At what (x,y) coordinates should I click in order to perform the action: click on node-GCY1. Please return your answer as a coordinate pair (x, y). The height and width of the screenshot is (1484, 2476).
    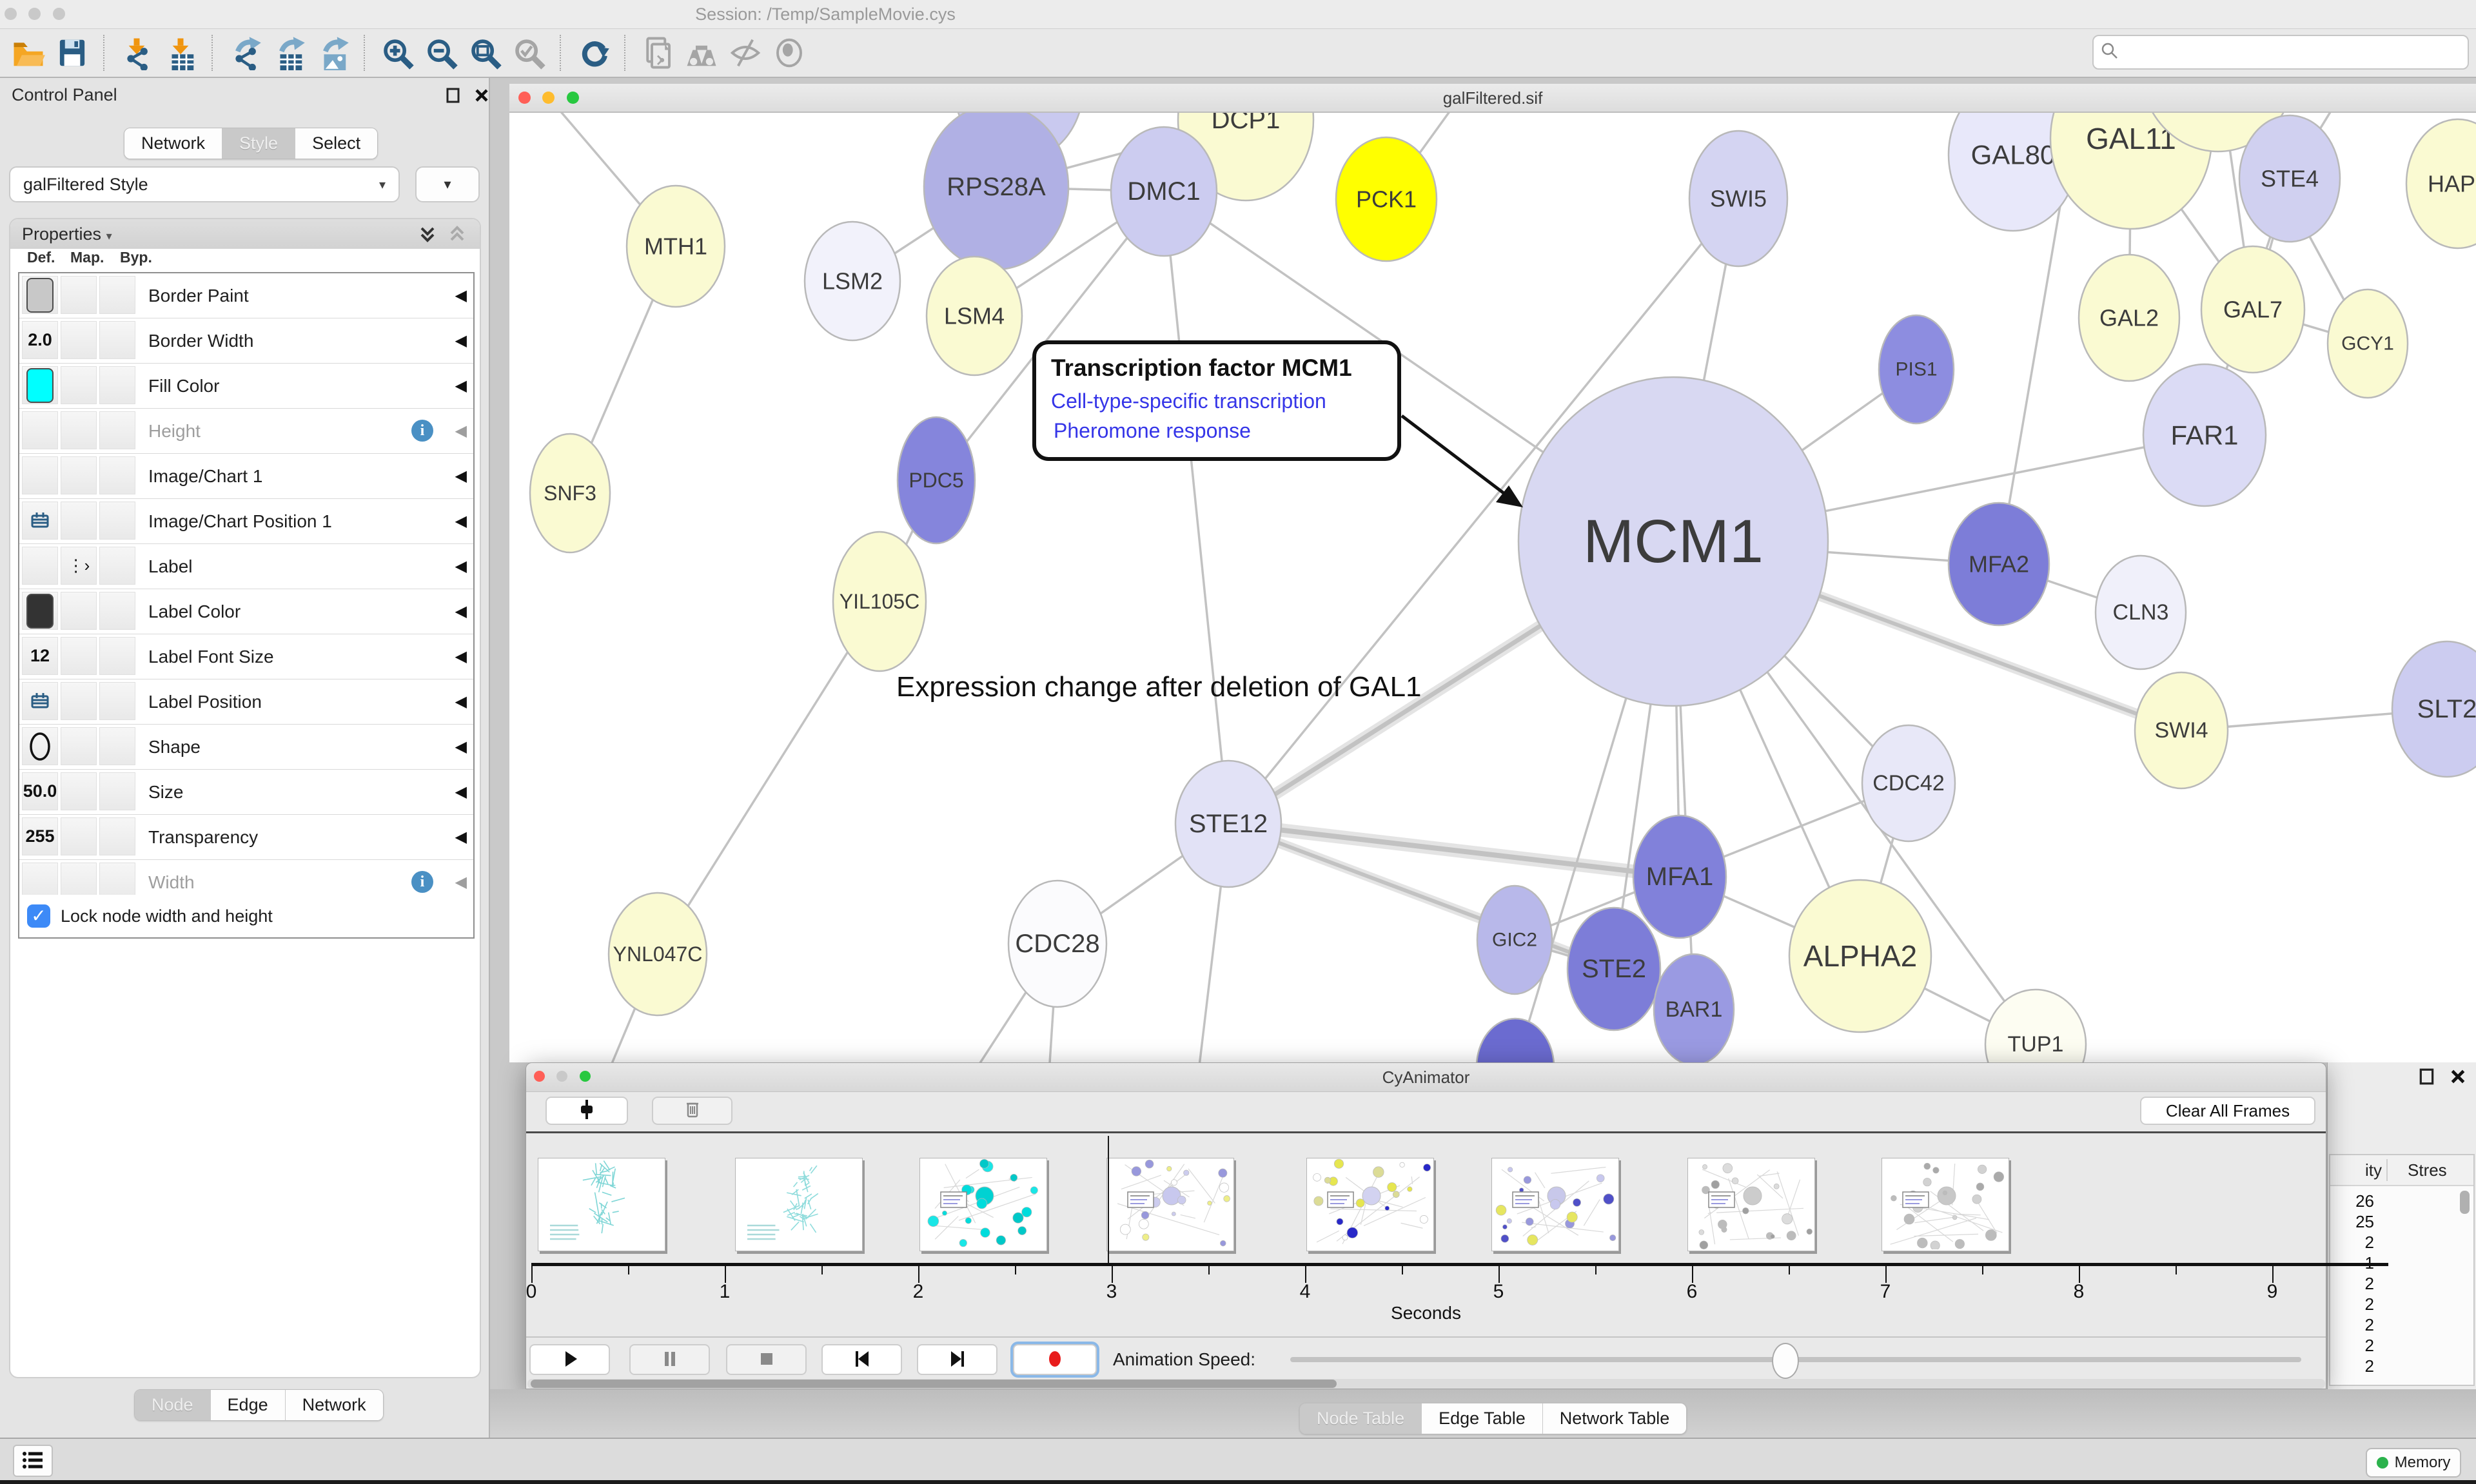
    Looking at the image, I should click on (2367, 343).